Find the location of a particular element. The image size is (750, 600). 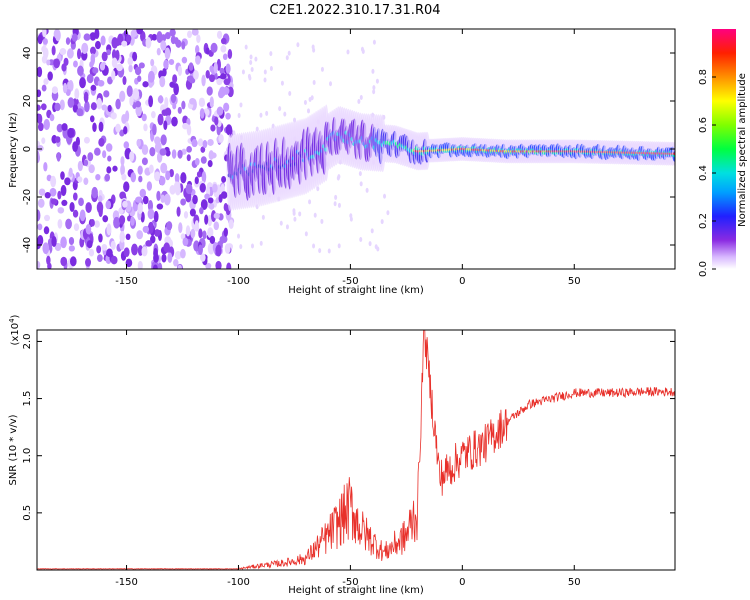

top-x-tick-label: 0 is located at coordinates (462, 281).